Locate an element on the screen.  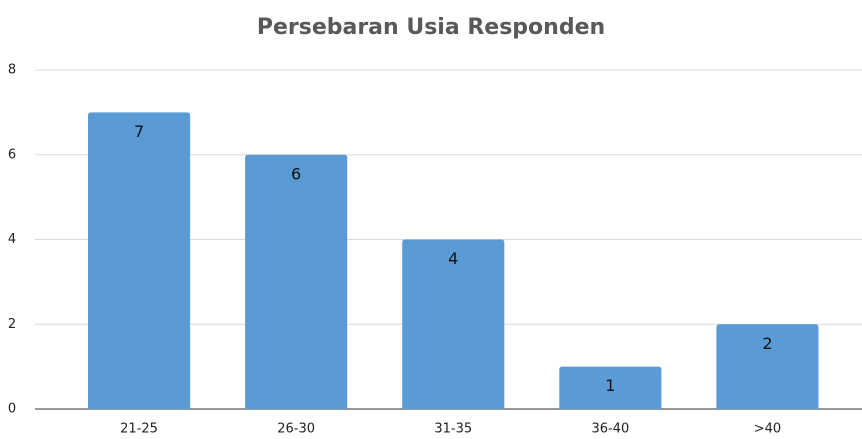
data-label: 4 is located at coordinates (453, 258).